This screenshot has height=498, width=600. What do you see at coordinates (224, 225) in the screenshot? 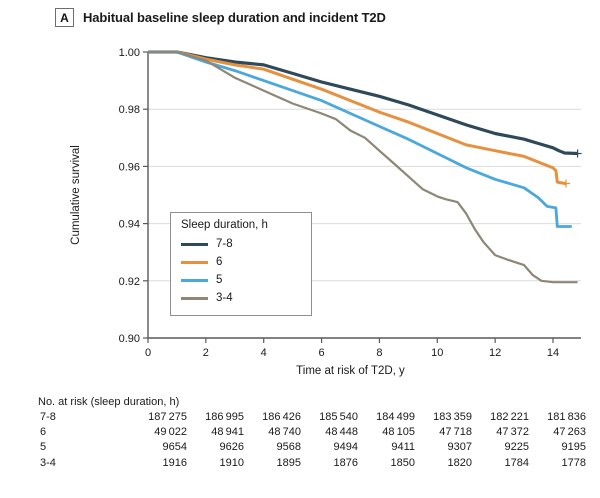
I see `legend-title: Sleep duration, h` at bounding box center [224, 225].